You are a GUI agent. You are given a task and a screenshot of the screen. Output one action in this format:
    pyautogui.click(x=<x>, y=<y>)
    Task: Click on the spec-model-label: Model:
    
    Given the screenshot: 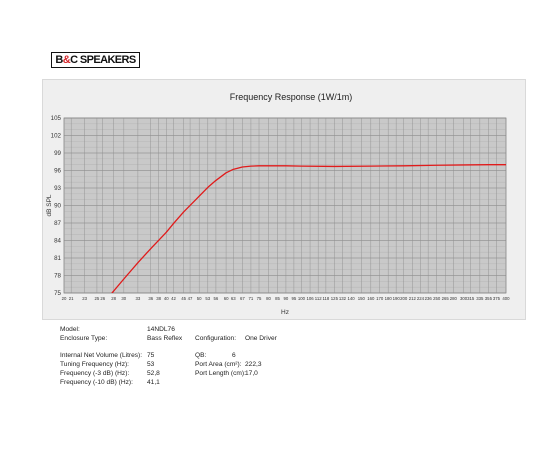 What is the action you would take?
    pyautogui.click(x=70, y=329)
    